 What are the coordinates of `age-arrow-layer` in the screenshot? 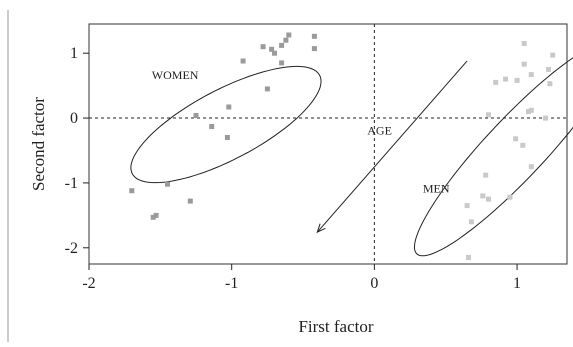 It's located at (392, 146).